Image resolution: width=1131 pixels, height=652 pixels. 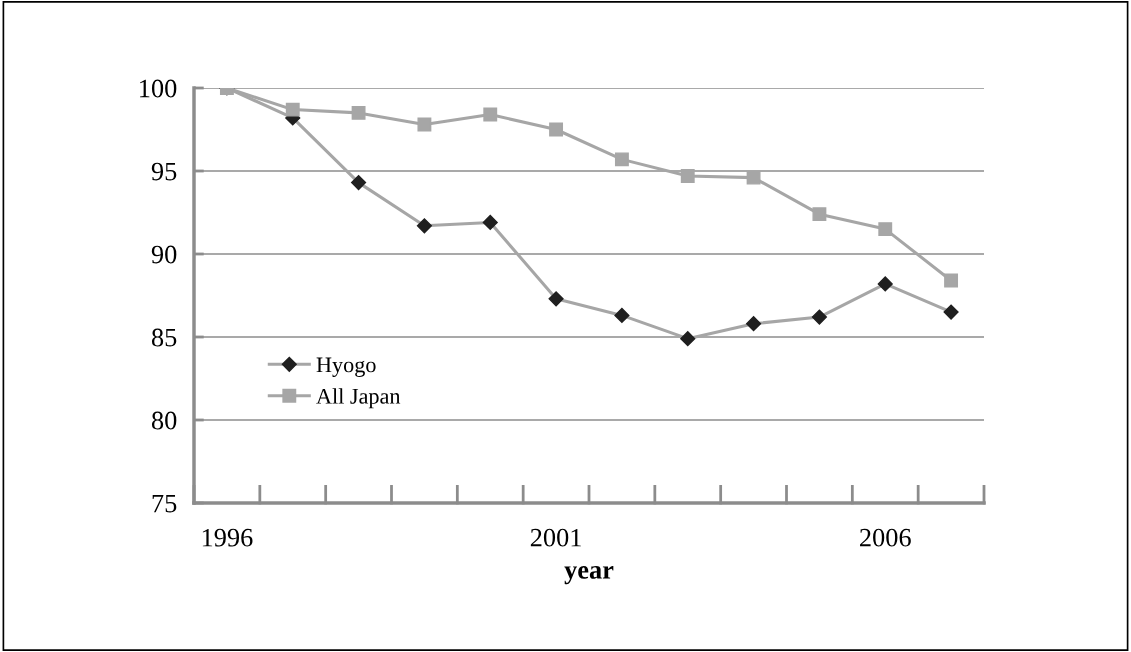 I want to click on legend-label: All Japan, so click(x=358, y=398).